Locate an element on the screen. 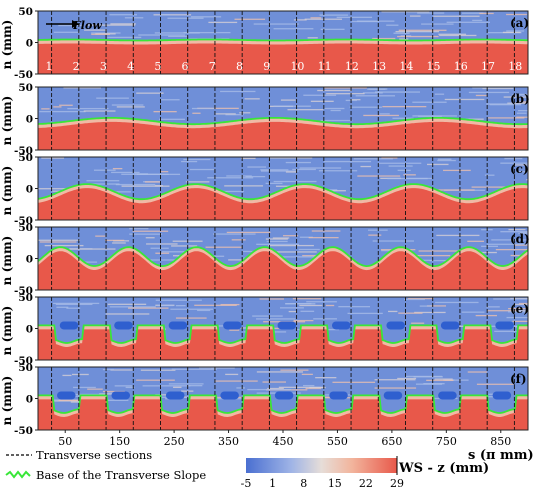 This screenshot has height=492, width=550. section-number: 16 is located at coordinates (461, 66).